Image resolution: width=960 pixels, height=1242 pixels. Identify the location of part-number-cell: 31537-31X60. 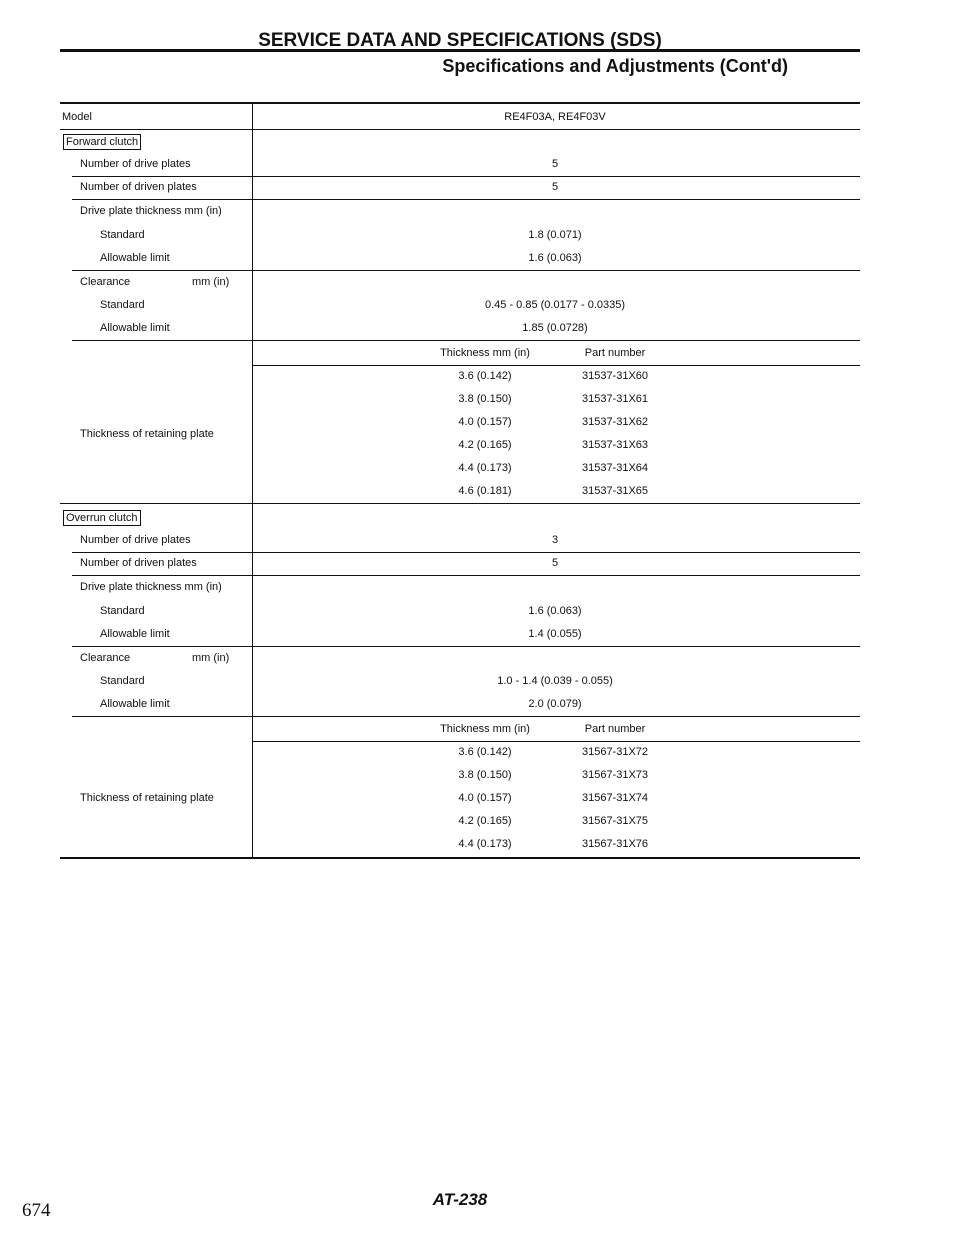
(615, 376).